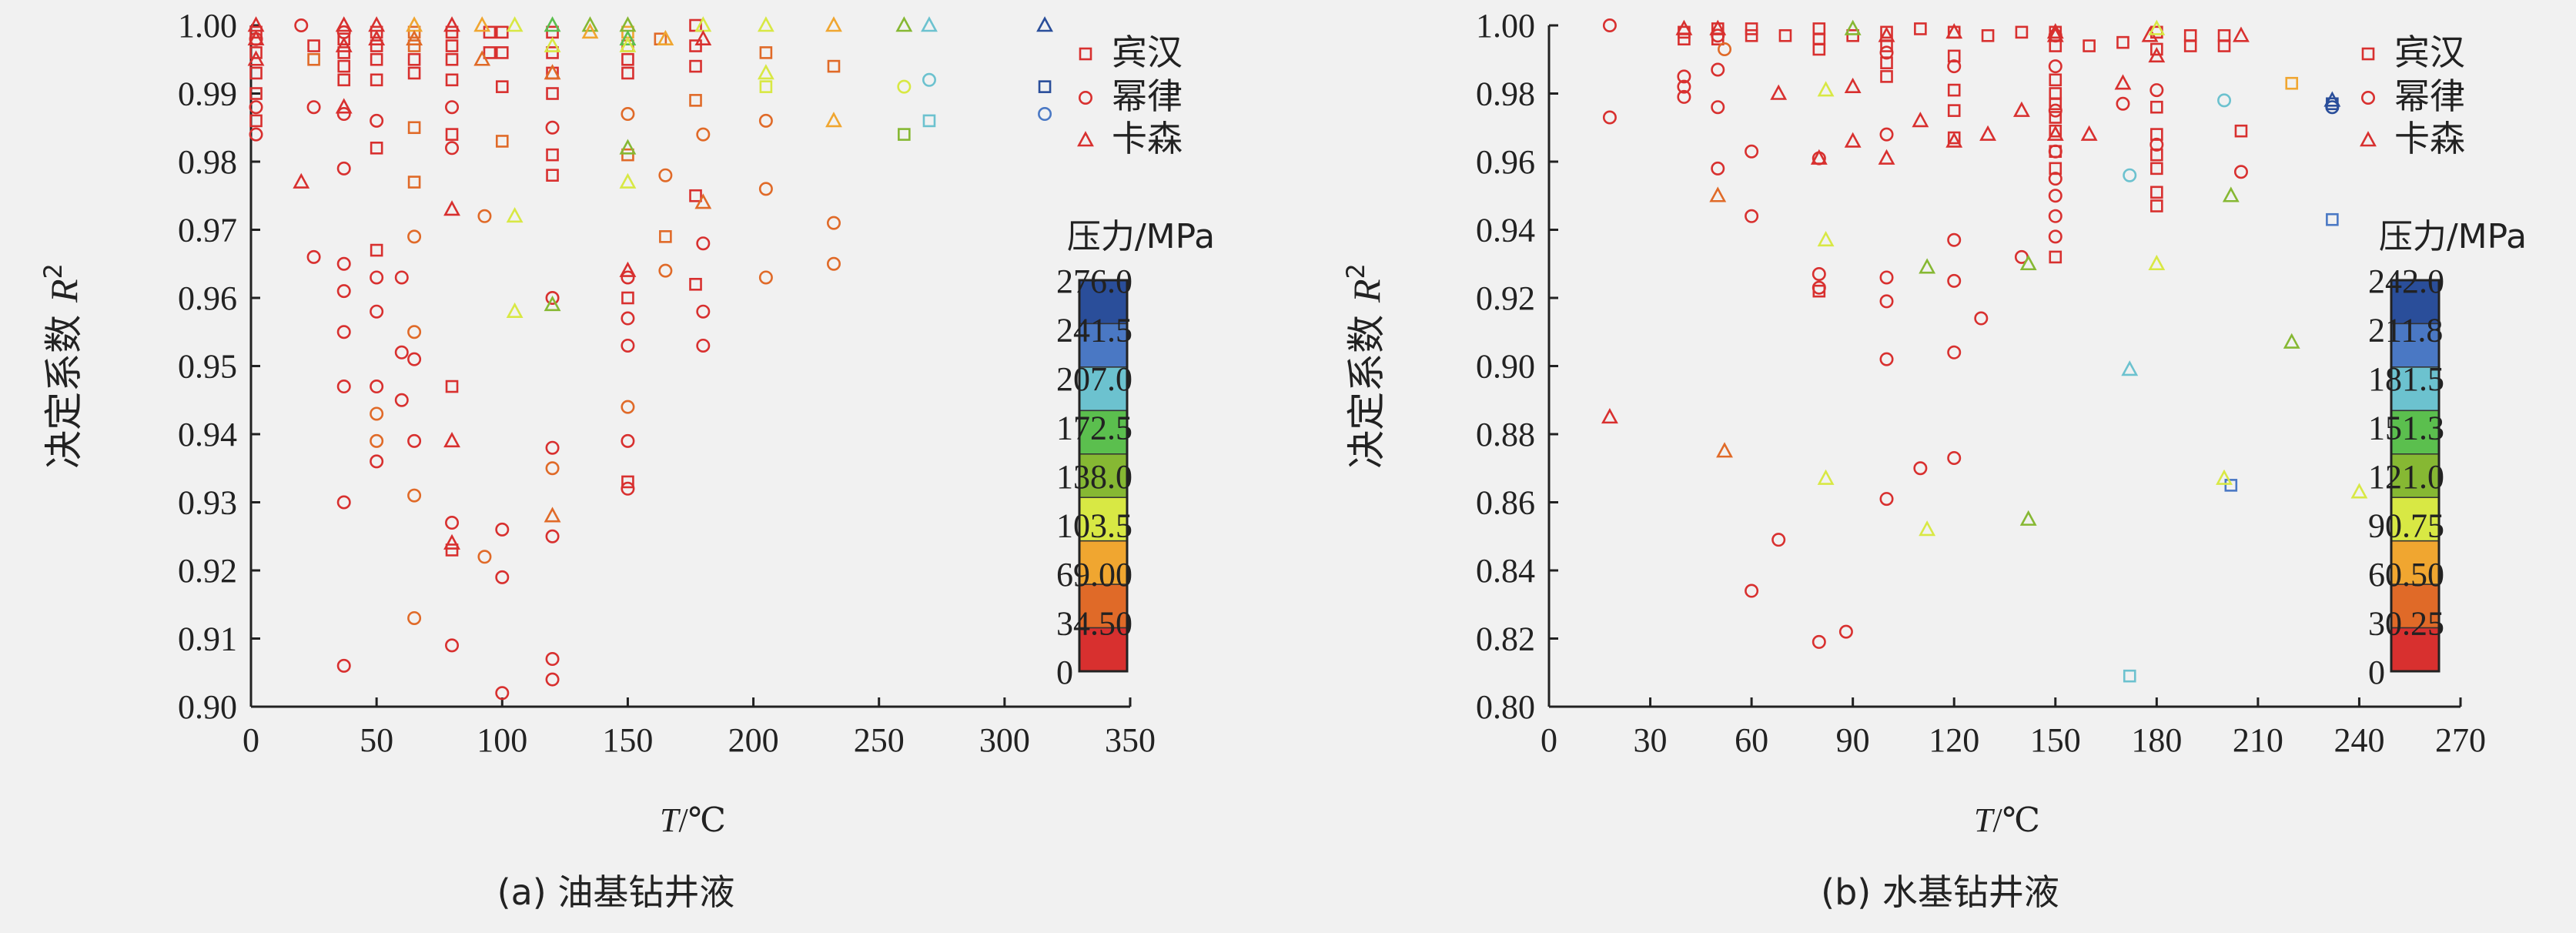 This screenshot has height=933, width=2576. What do you see at coordinates (2413, 52) in the screenshot?
I see `legend-entry: 宾汉` at bounding box center [2413, 52].